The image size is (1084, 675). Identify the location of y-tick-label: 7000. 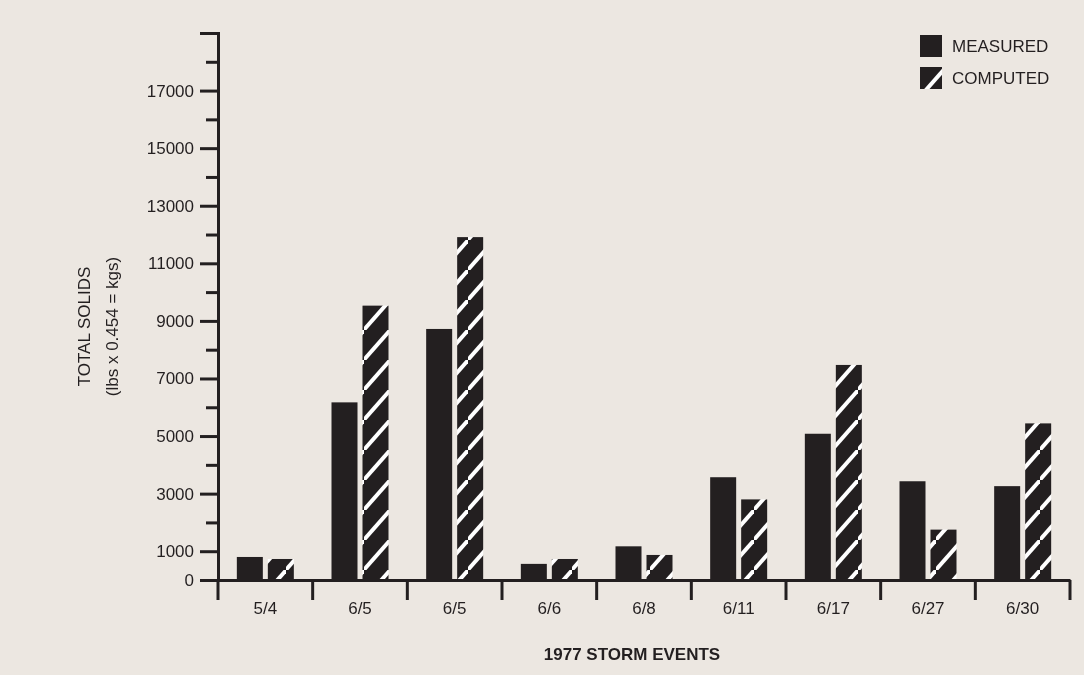
(175, 379).